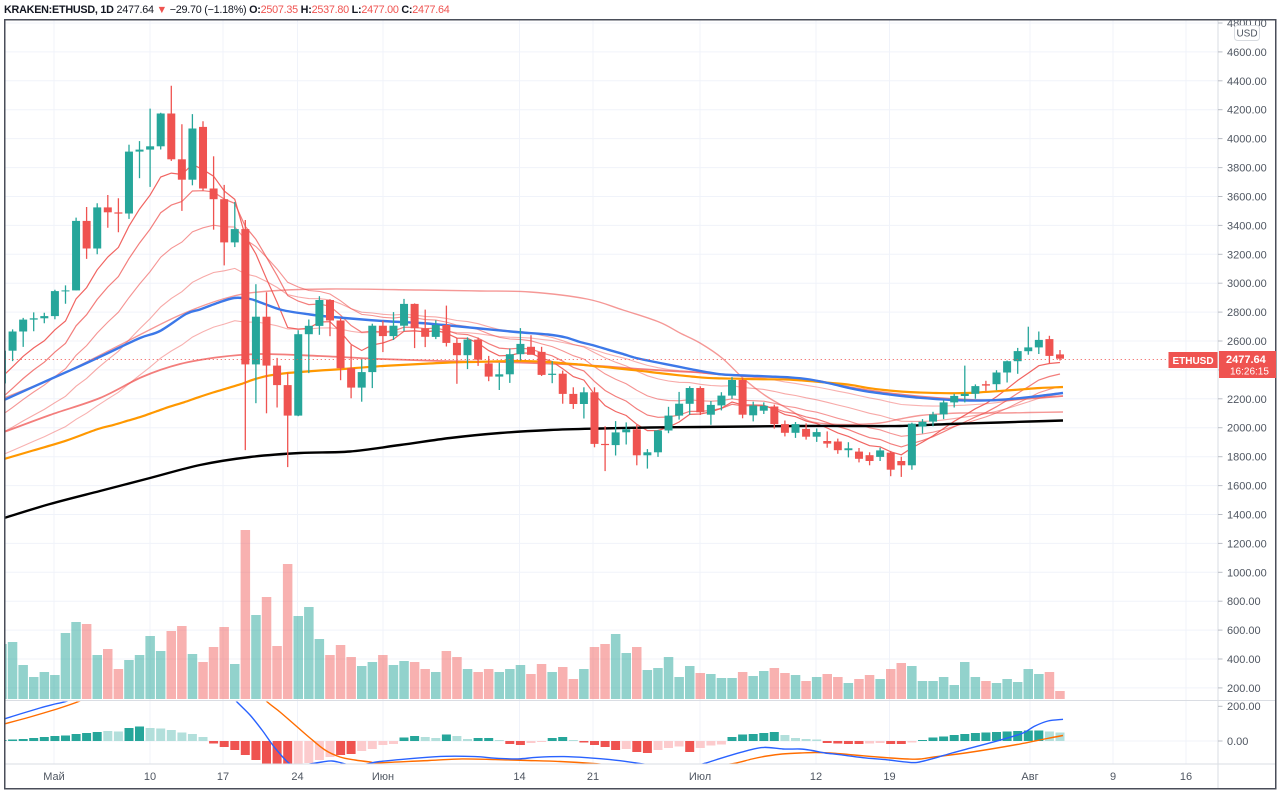 The height and width of the screenshot is (792, 1280). I want to click on svg-text: 2477.64, so click(1246, 360).